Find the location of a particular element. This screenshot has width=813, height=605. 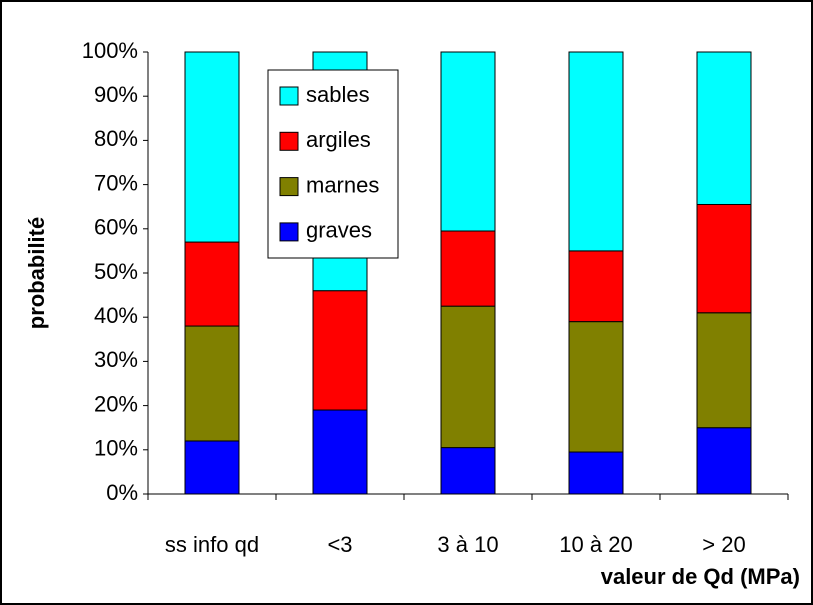

y-tick-label: 30% is located at coordinates (116, 359).